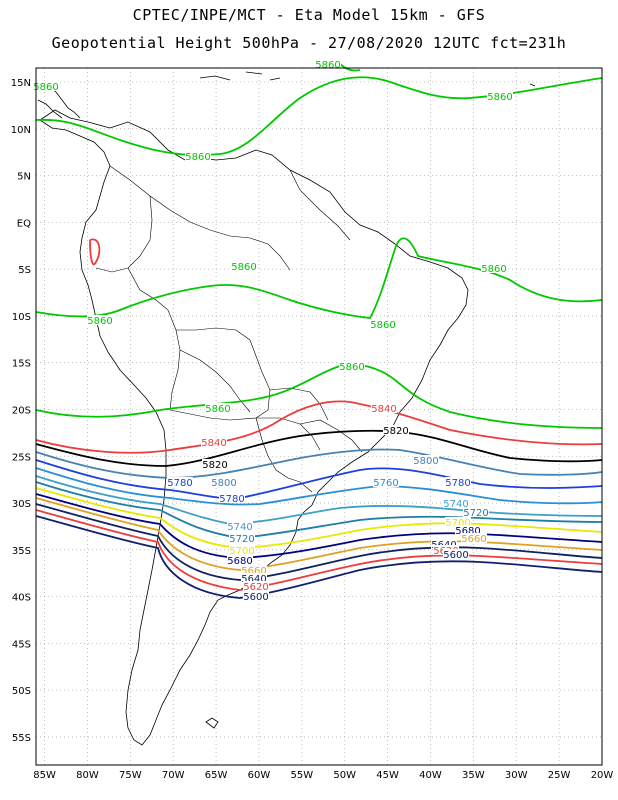 The width and height of the screenshot is (618, 800). I want to click on lat-tick-label: 25S, so click(21, 457).